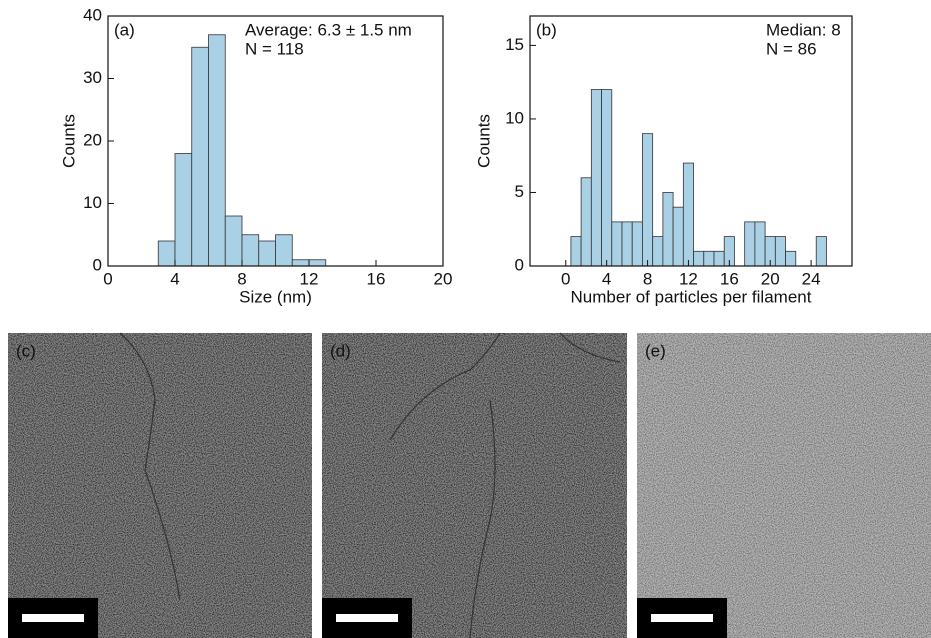 This screenshot has height=638, width=931. Describe the element at coordinates (274, 48) in the screenshot. I see `annotation: N = 118` at that location.